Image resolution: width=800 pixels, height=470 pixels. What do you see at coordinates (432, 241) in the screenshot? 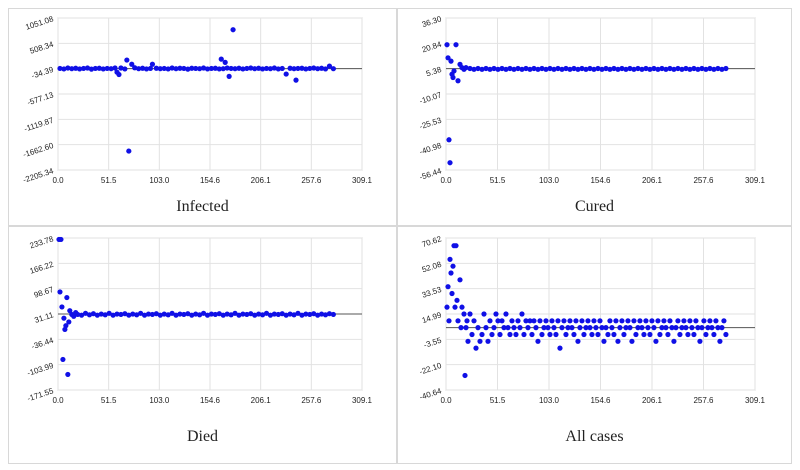
I see `y-tick-label: 70.62` at bounding box center [432, 241].